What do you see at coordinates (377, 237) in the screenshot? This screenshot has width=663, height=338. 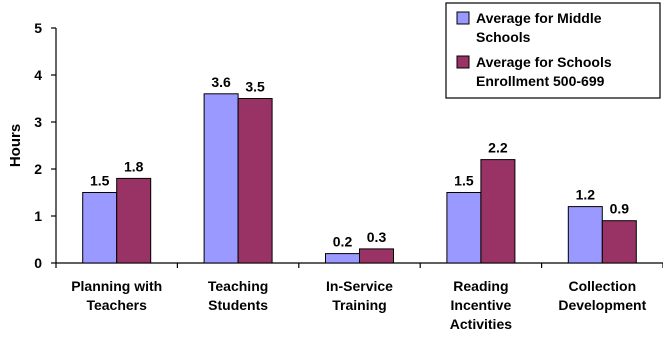 I see `data-label: 0.3` at bounding box center [377, 237].